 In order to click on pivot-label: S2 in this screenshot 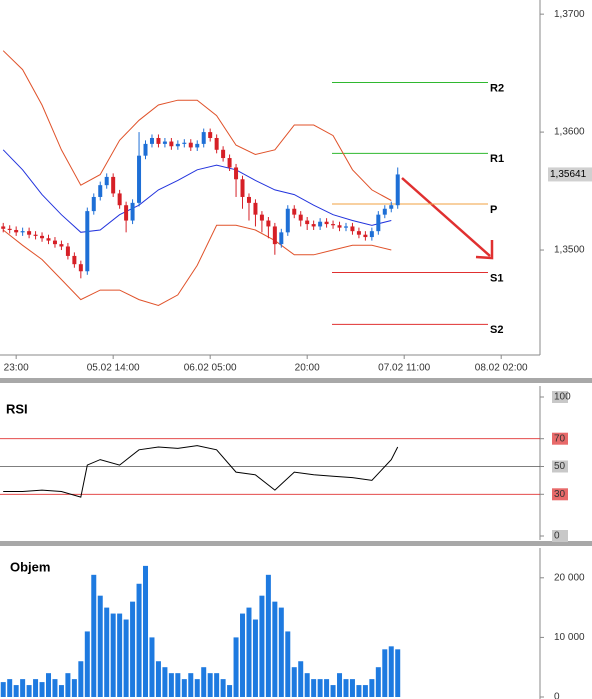, I will do `click(496, 330)`.